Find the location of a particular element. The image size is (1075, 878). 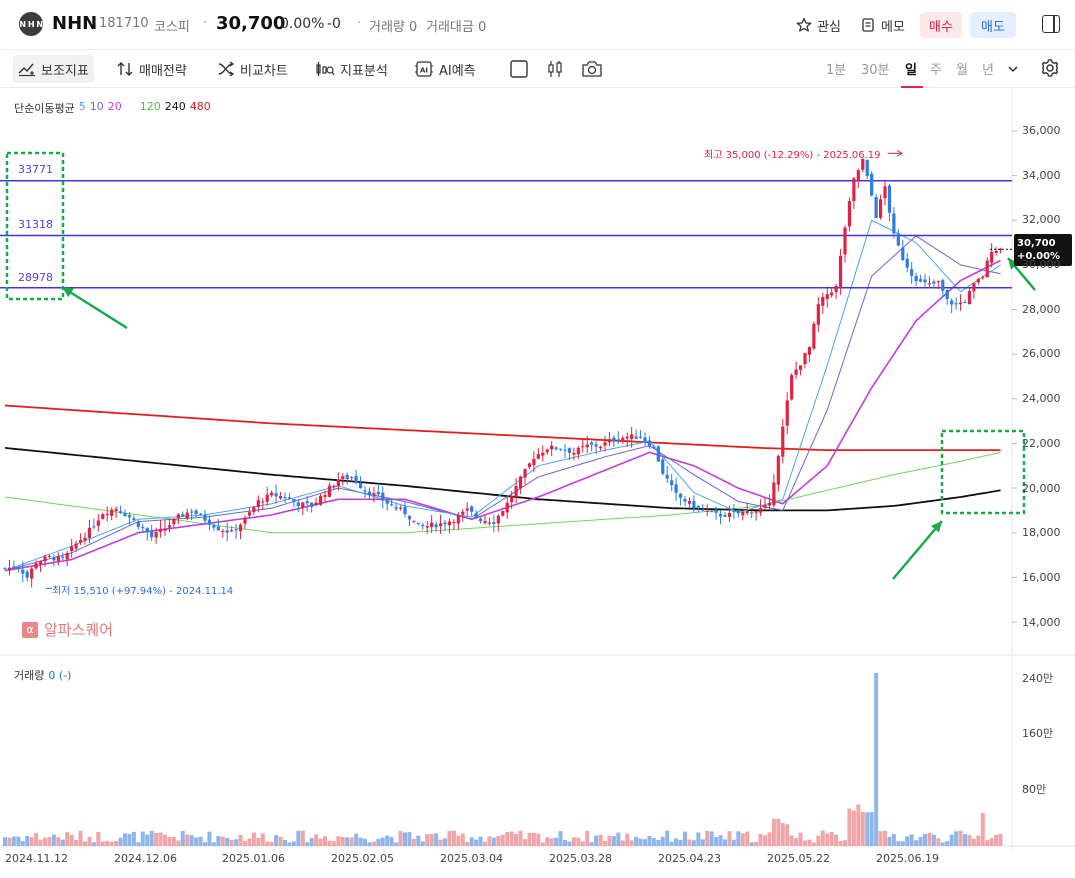

gear-icon is located at coordinates (1050, 68).